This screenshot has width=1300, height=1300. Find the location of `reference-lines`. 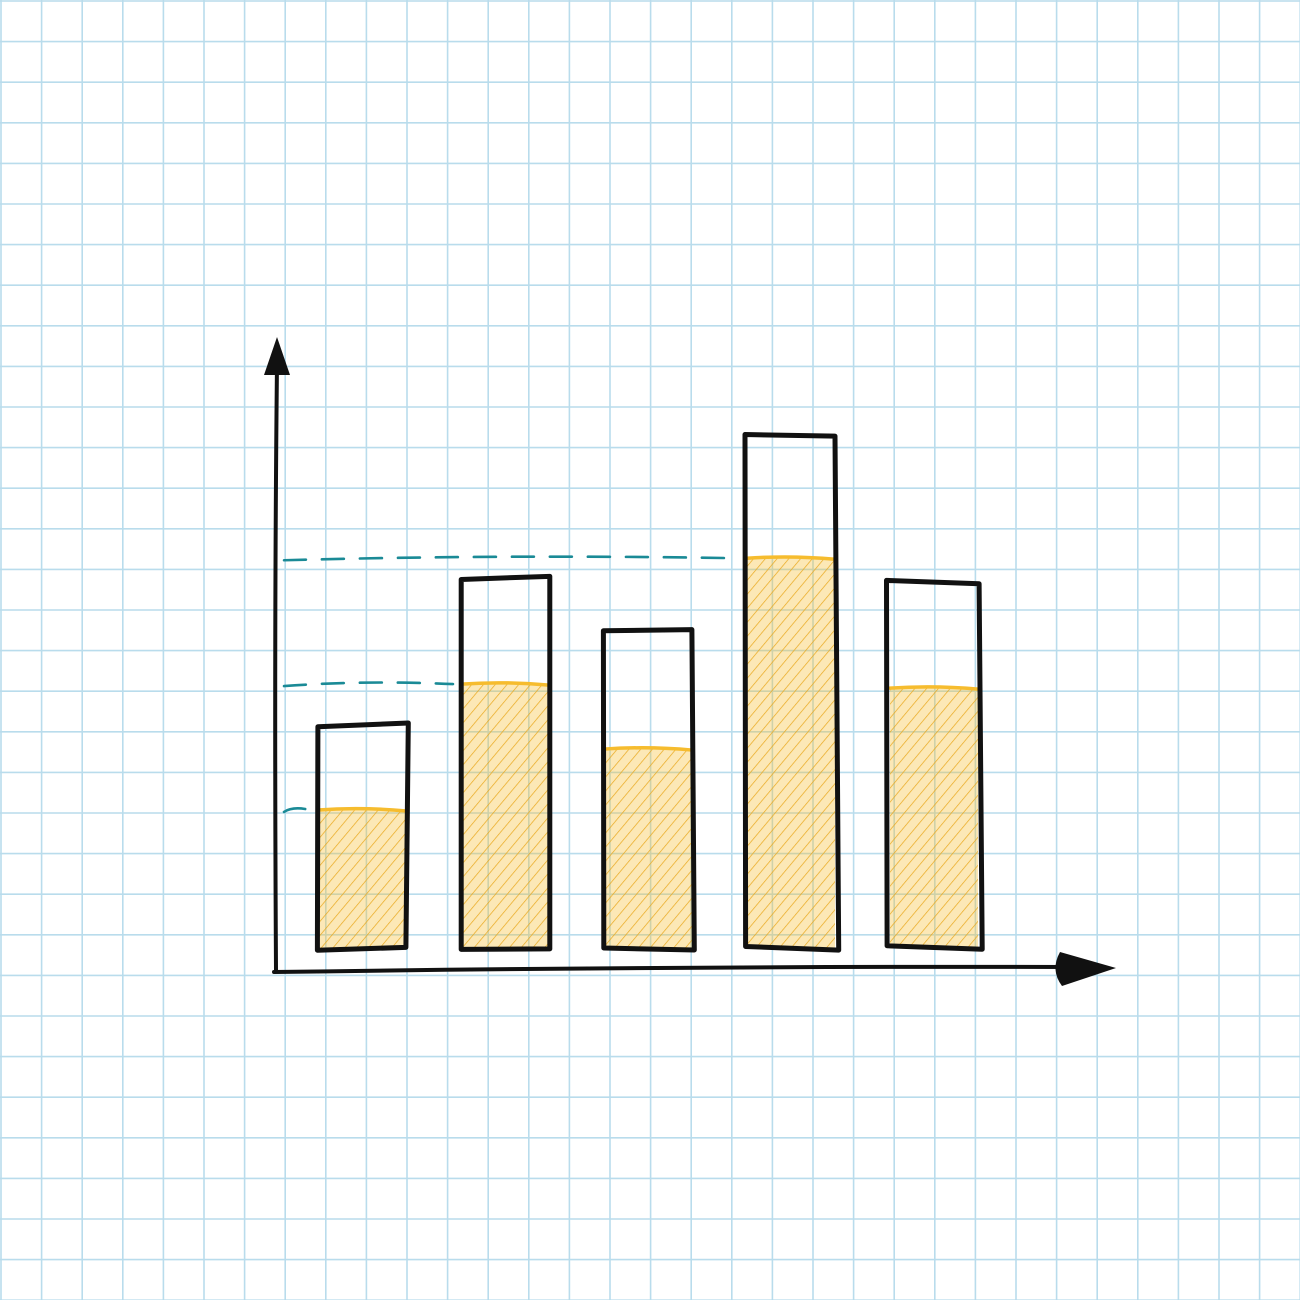

reference-lines is located at coordinates (511, 684).